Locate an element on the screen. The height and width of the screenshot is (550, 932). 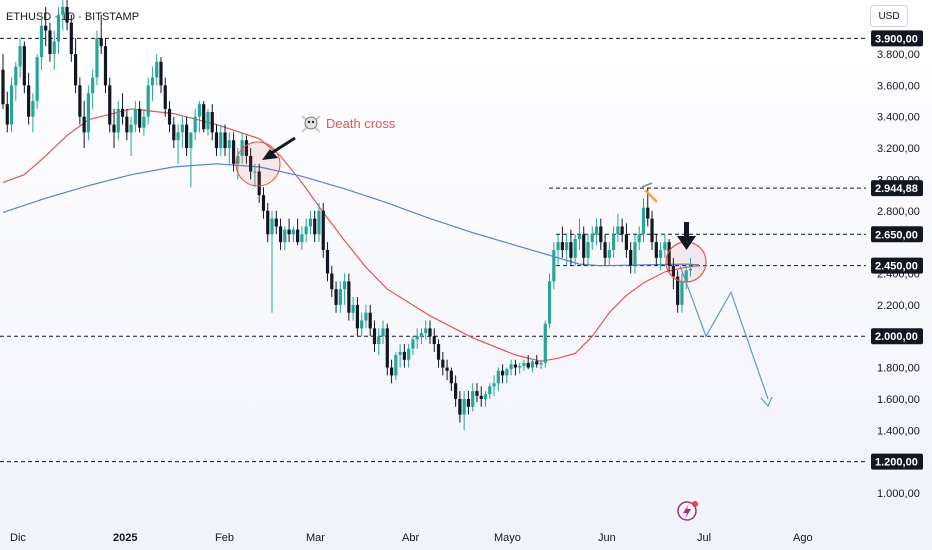
y-tick-label: 3.200,00 is located at coordinates (898, 149).